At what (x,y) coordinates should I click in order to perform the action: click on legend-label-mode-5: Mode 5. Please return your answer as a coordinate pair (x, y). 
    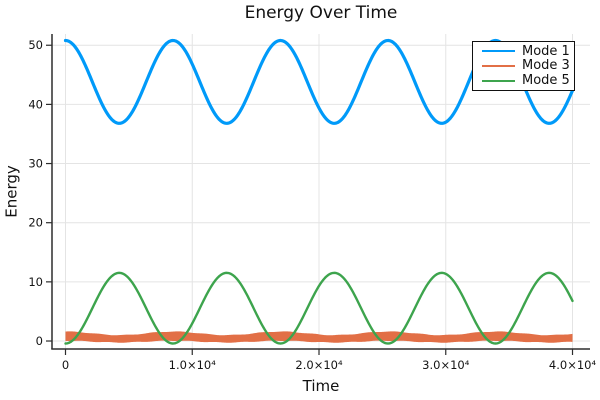
    Looking at the image, I should click on (546, 81).